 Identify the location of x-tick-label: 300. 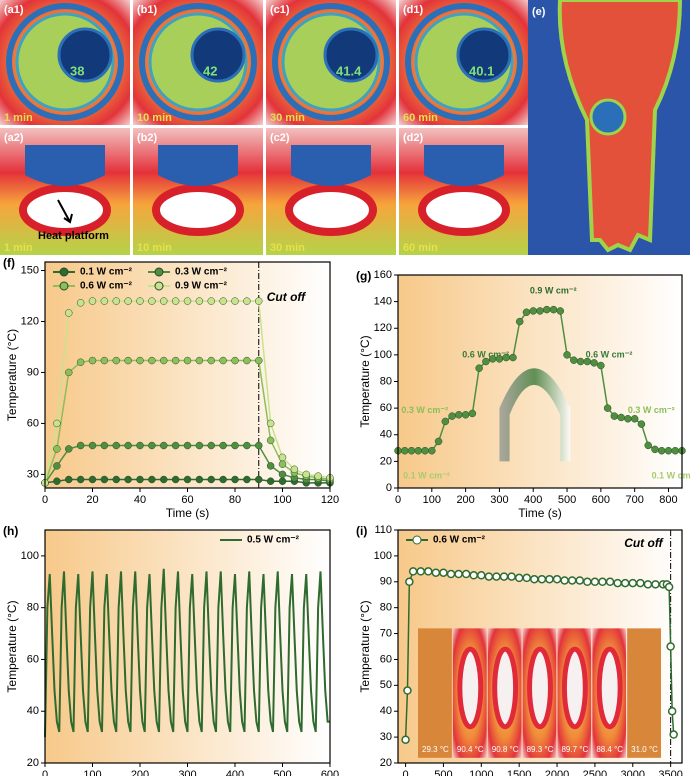
(187, 772).